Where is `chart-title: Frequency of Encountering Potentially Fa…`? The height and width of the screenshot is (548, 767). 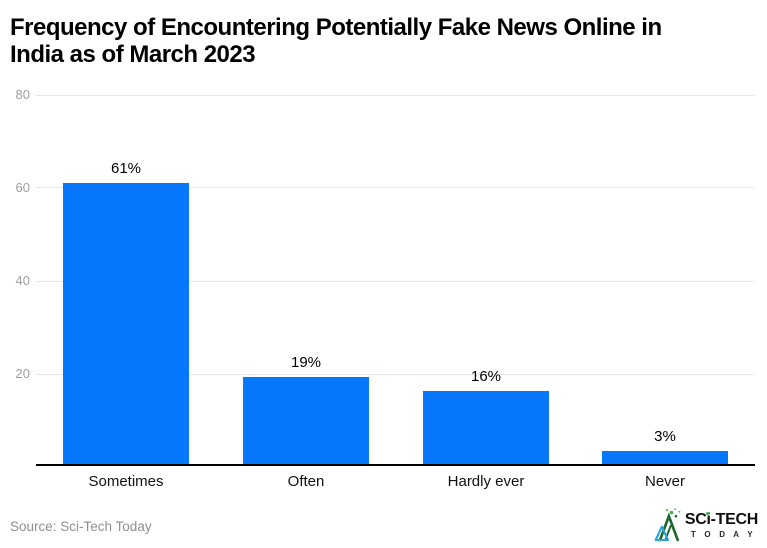 chart-title: Frequency of Encountering Potentially Fa… is located at coordinates (336, 41).